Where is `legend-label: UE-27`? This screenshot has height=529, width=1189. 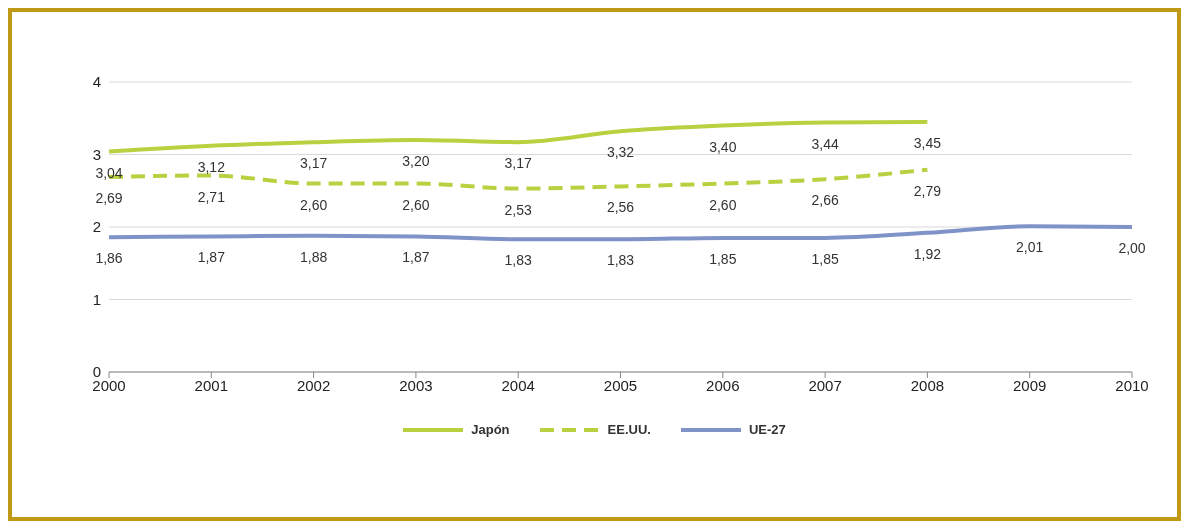 legend-label: UE-27 is located at coordinates (767, 429).